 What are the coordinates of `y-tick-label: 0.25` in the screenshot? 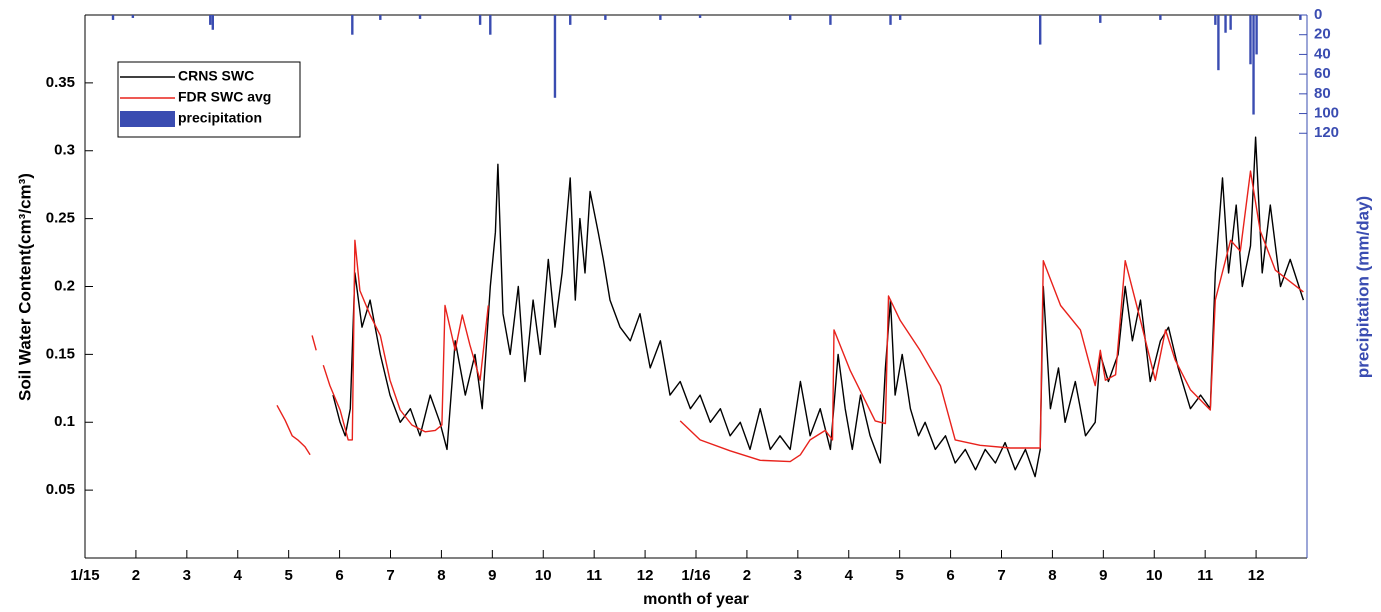 It's located at (60, 218).